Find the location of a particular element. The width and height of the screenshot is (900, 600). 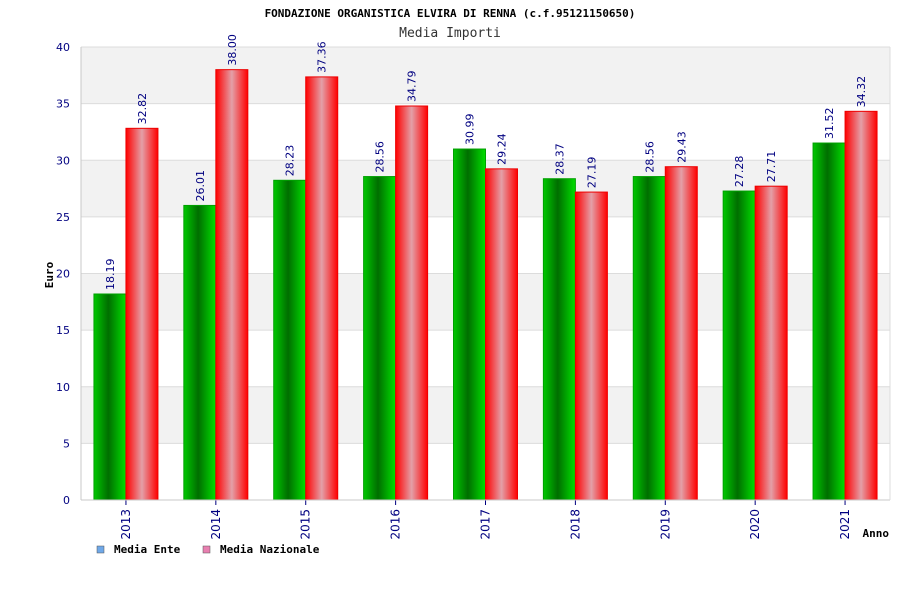

legend-label: Media Ente is located at coordinates (147, 549).